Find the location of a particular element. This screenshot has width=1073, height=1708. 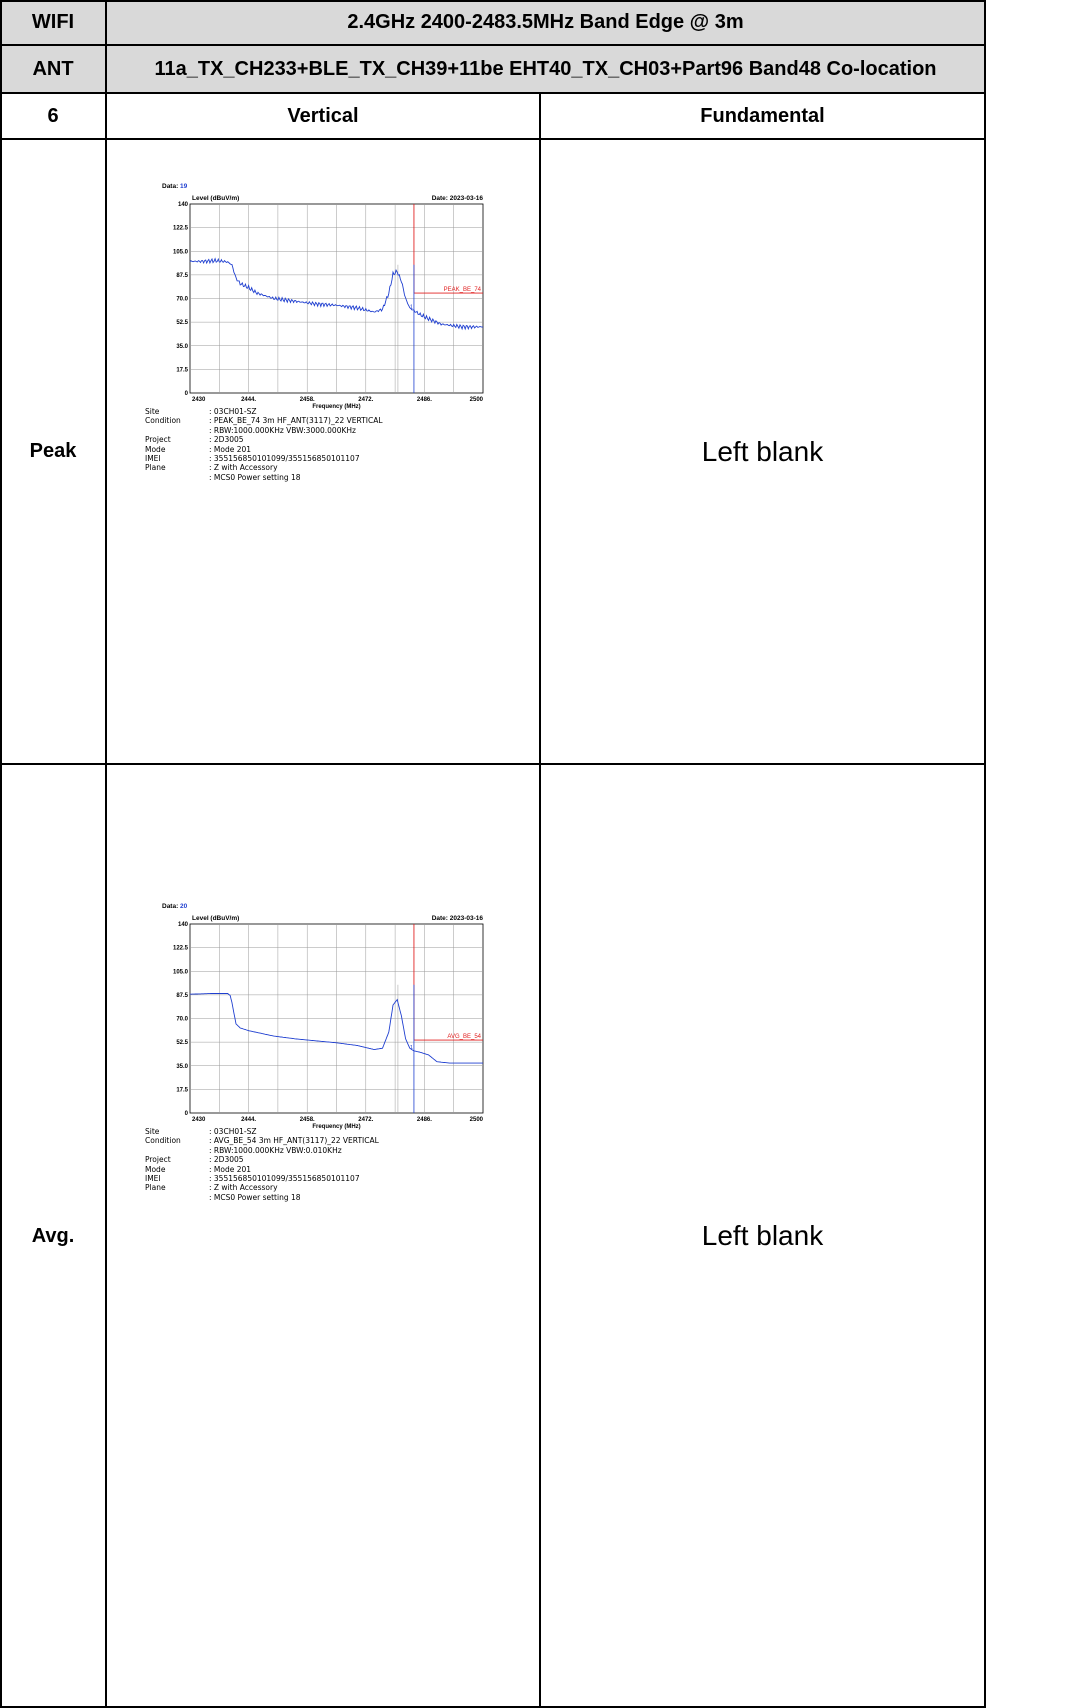

table-border-top is located at coordinates (493, 1).